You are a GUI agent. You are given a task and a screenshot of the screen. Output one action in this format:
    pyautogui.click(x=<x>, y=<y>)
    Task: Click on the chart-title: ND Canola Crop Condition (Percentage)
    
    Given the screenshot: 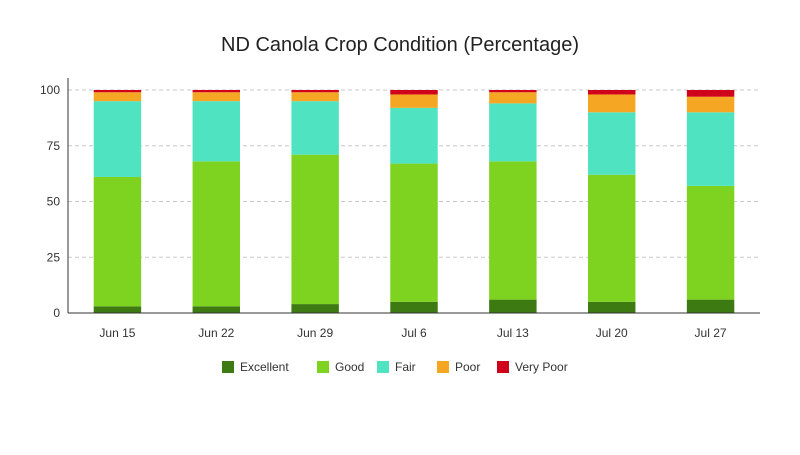 What is the action you would take?
    pyautogui.click(x=400, y=45)
    